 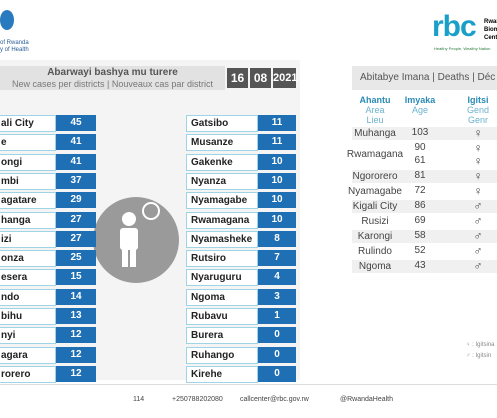 What do you see at coordinates (462, 48) in the screenshot?
I see `tagline: Healthy People, Wealthy Nation` at bounding box center [462, 48].